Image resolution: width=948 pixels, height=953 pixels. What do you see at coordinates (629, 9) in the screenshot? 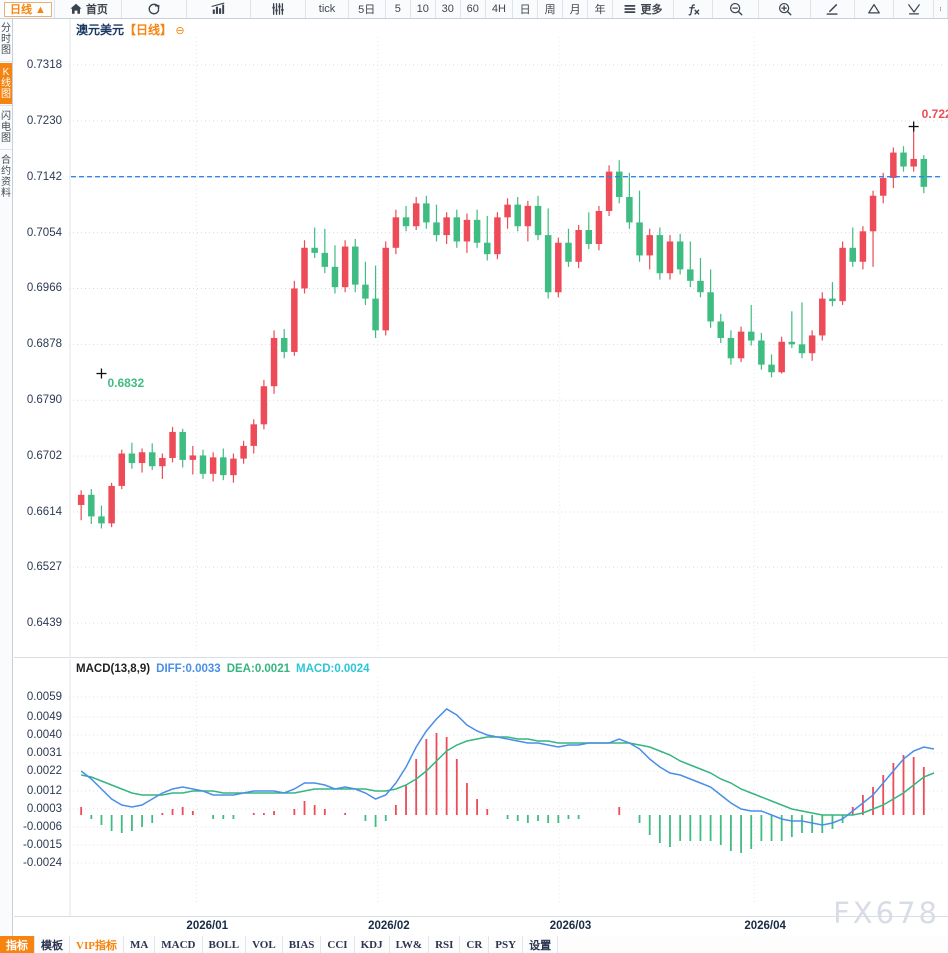
I see `hamburger-icon` at bounding box center [629, 9].